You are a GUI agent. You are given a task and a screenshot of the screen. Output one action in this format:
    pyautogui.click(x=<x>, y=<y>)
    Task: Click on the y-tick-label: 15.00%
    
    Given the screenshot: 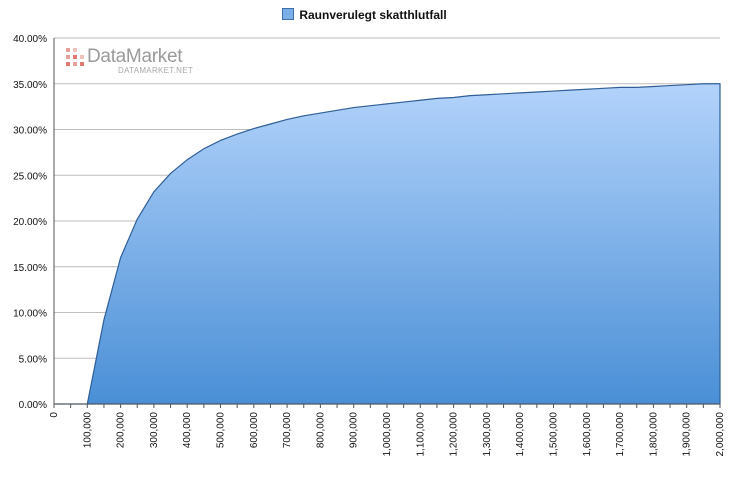 What is the action you would take?
    pyautogui.click(x=30, y=268)
    